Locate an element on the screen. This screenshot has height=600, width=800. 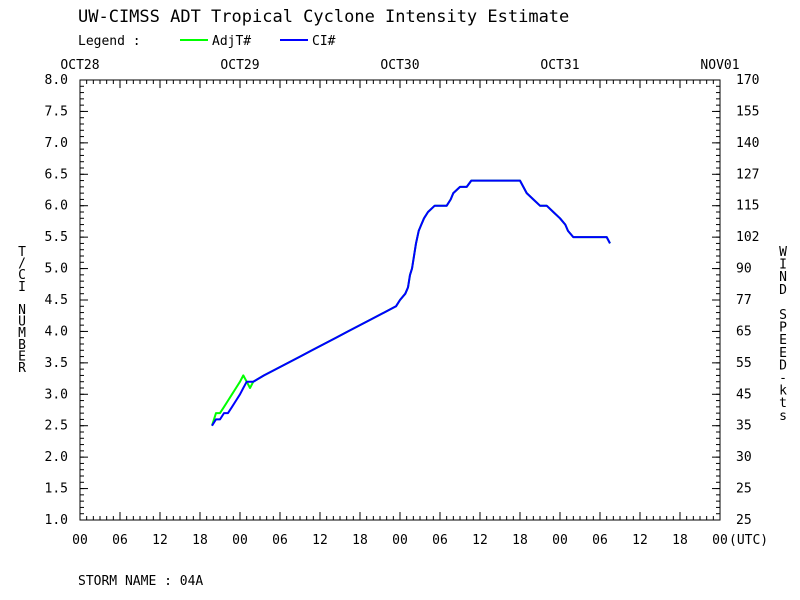
y-right-tick-label: 155 is located at coordinates (747, 111).